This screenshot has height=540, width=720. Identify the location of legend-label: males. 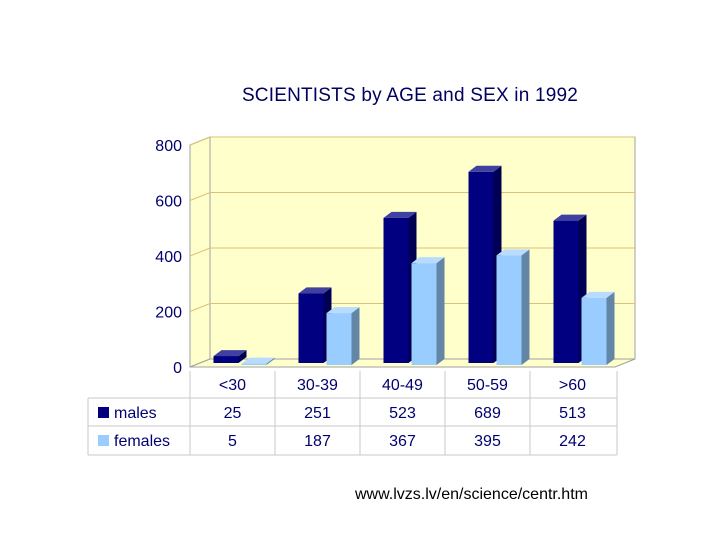
(135, 413).